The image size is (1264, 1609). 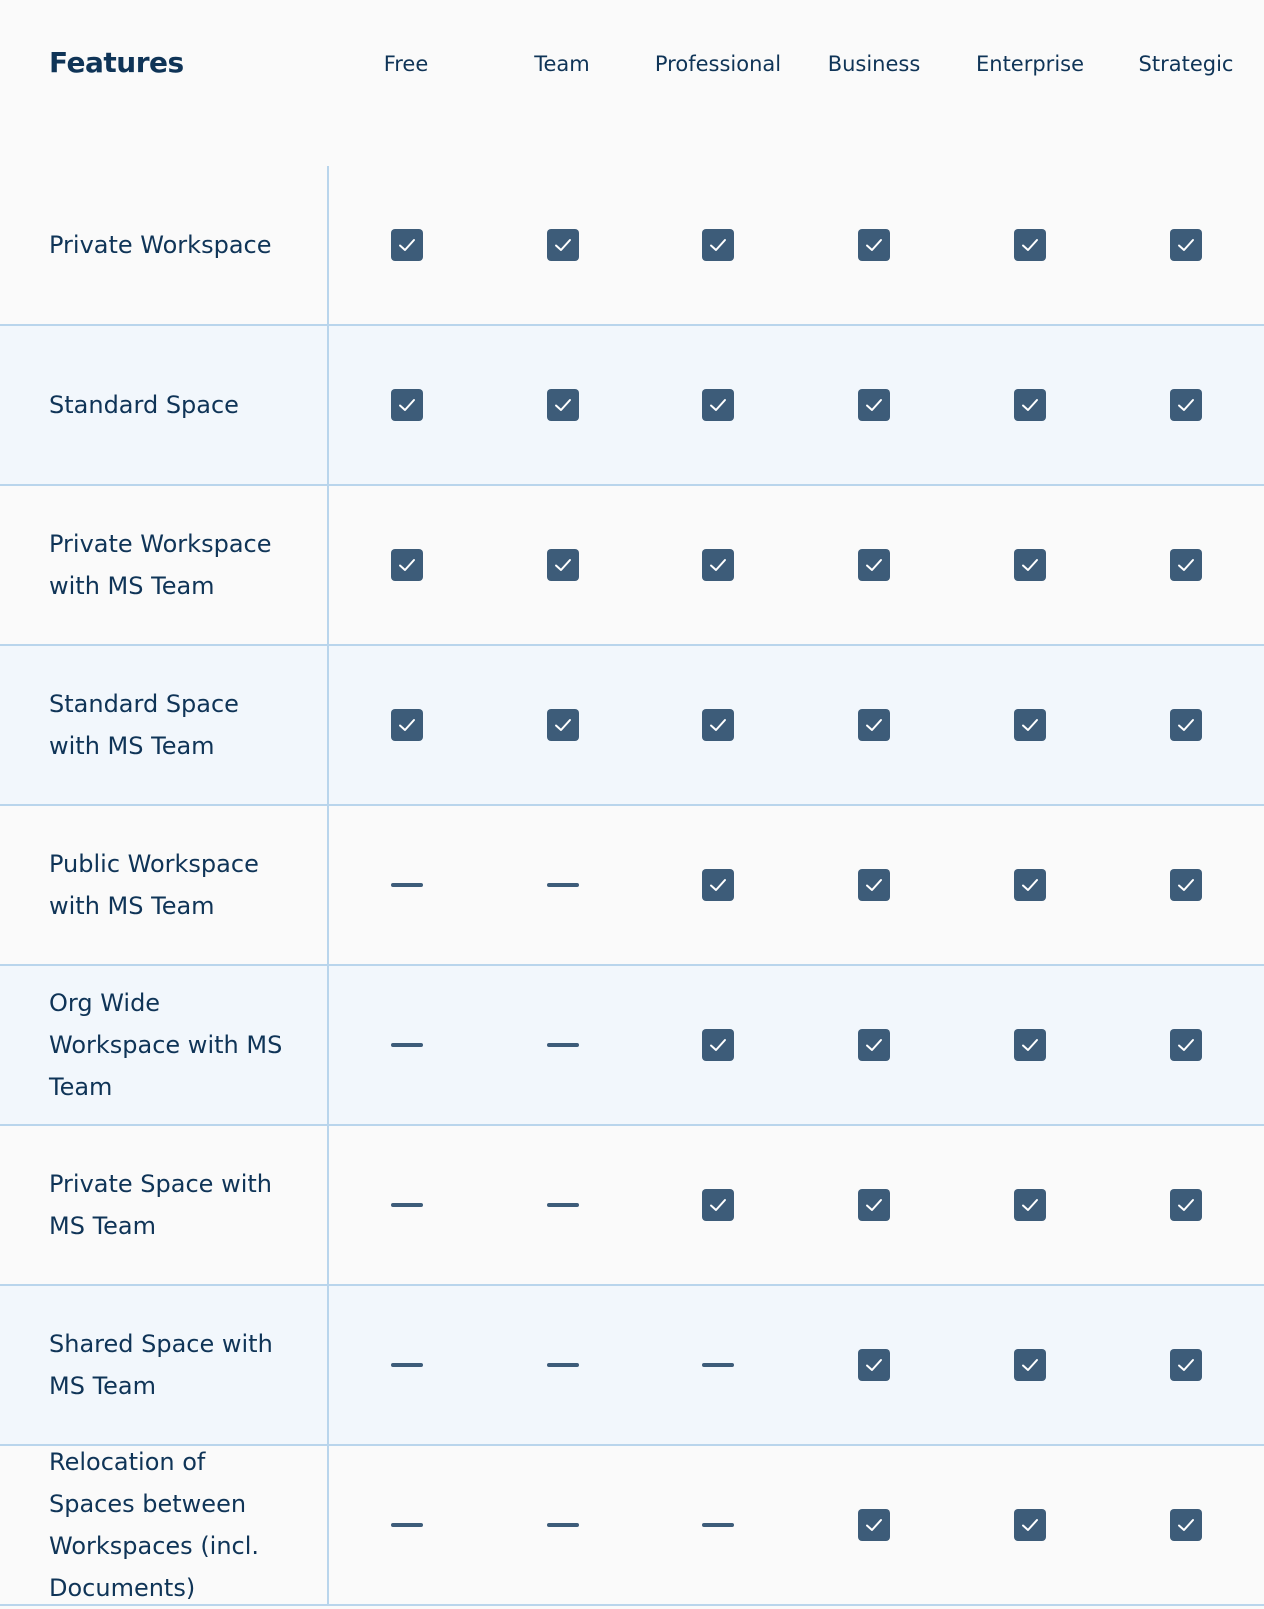 What do you see at coordinates (164, 1045) in the screenshot?
I see `feature-cell: Org Wide Workspace with MS Team` at bounding box center [164, 1045].